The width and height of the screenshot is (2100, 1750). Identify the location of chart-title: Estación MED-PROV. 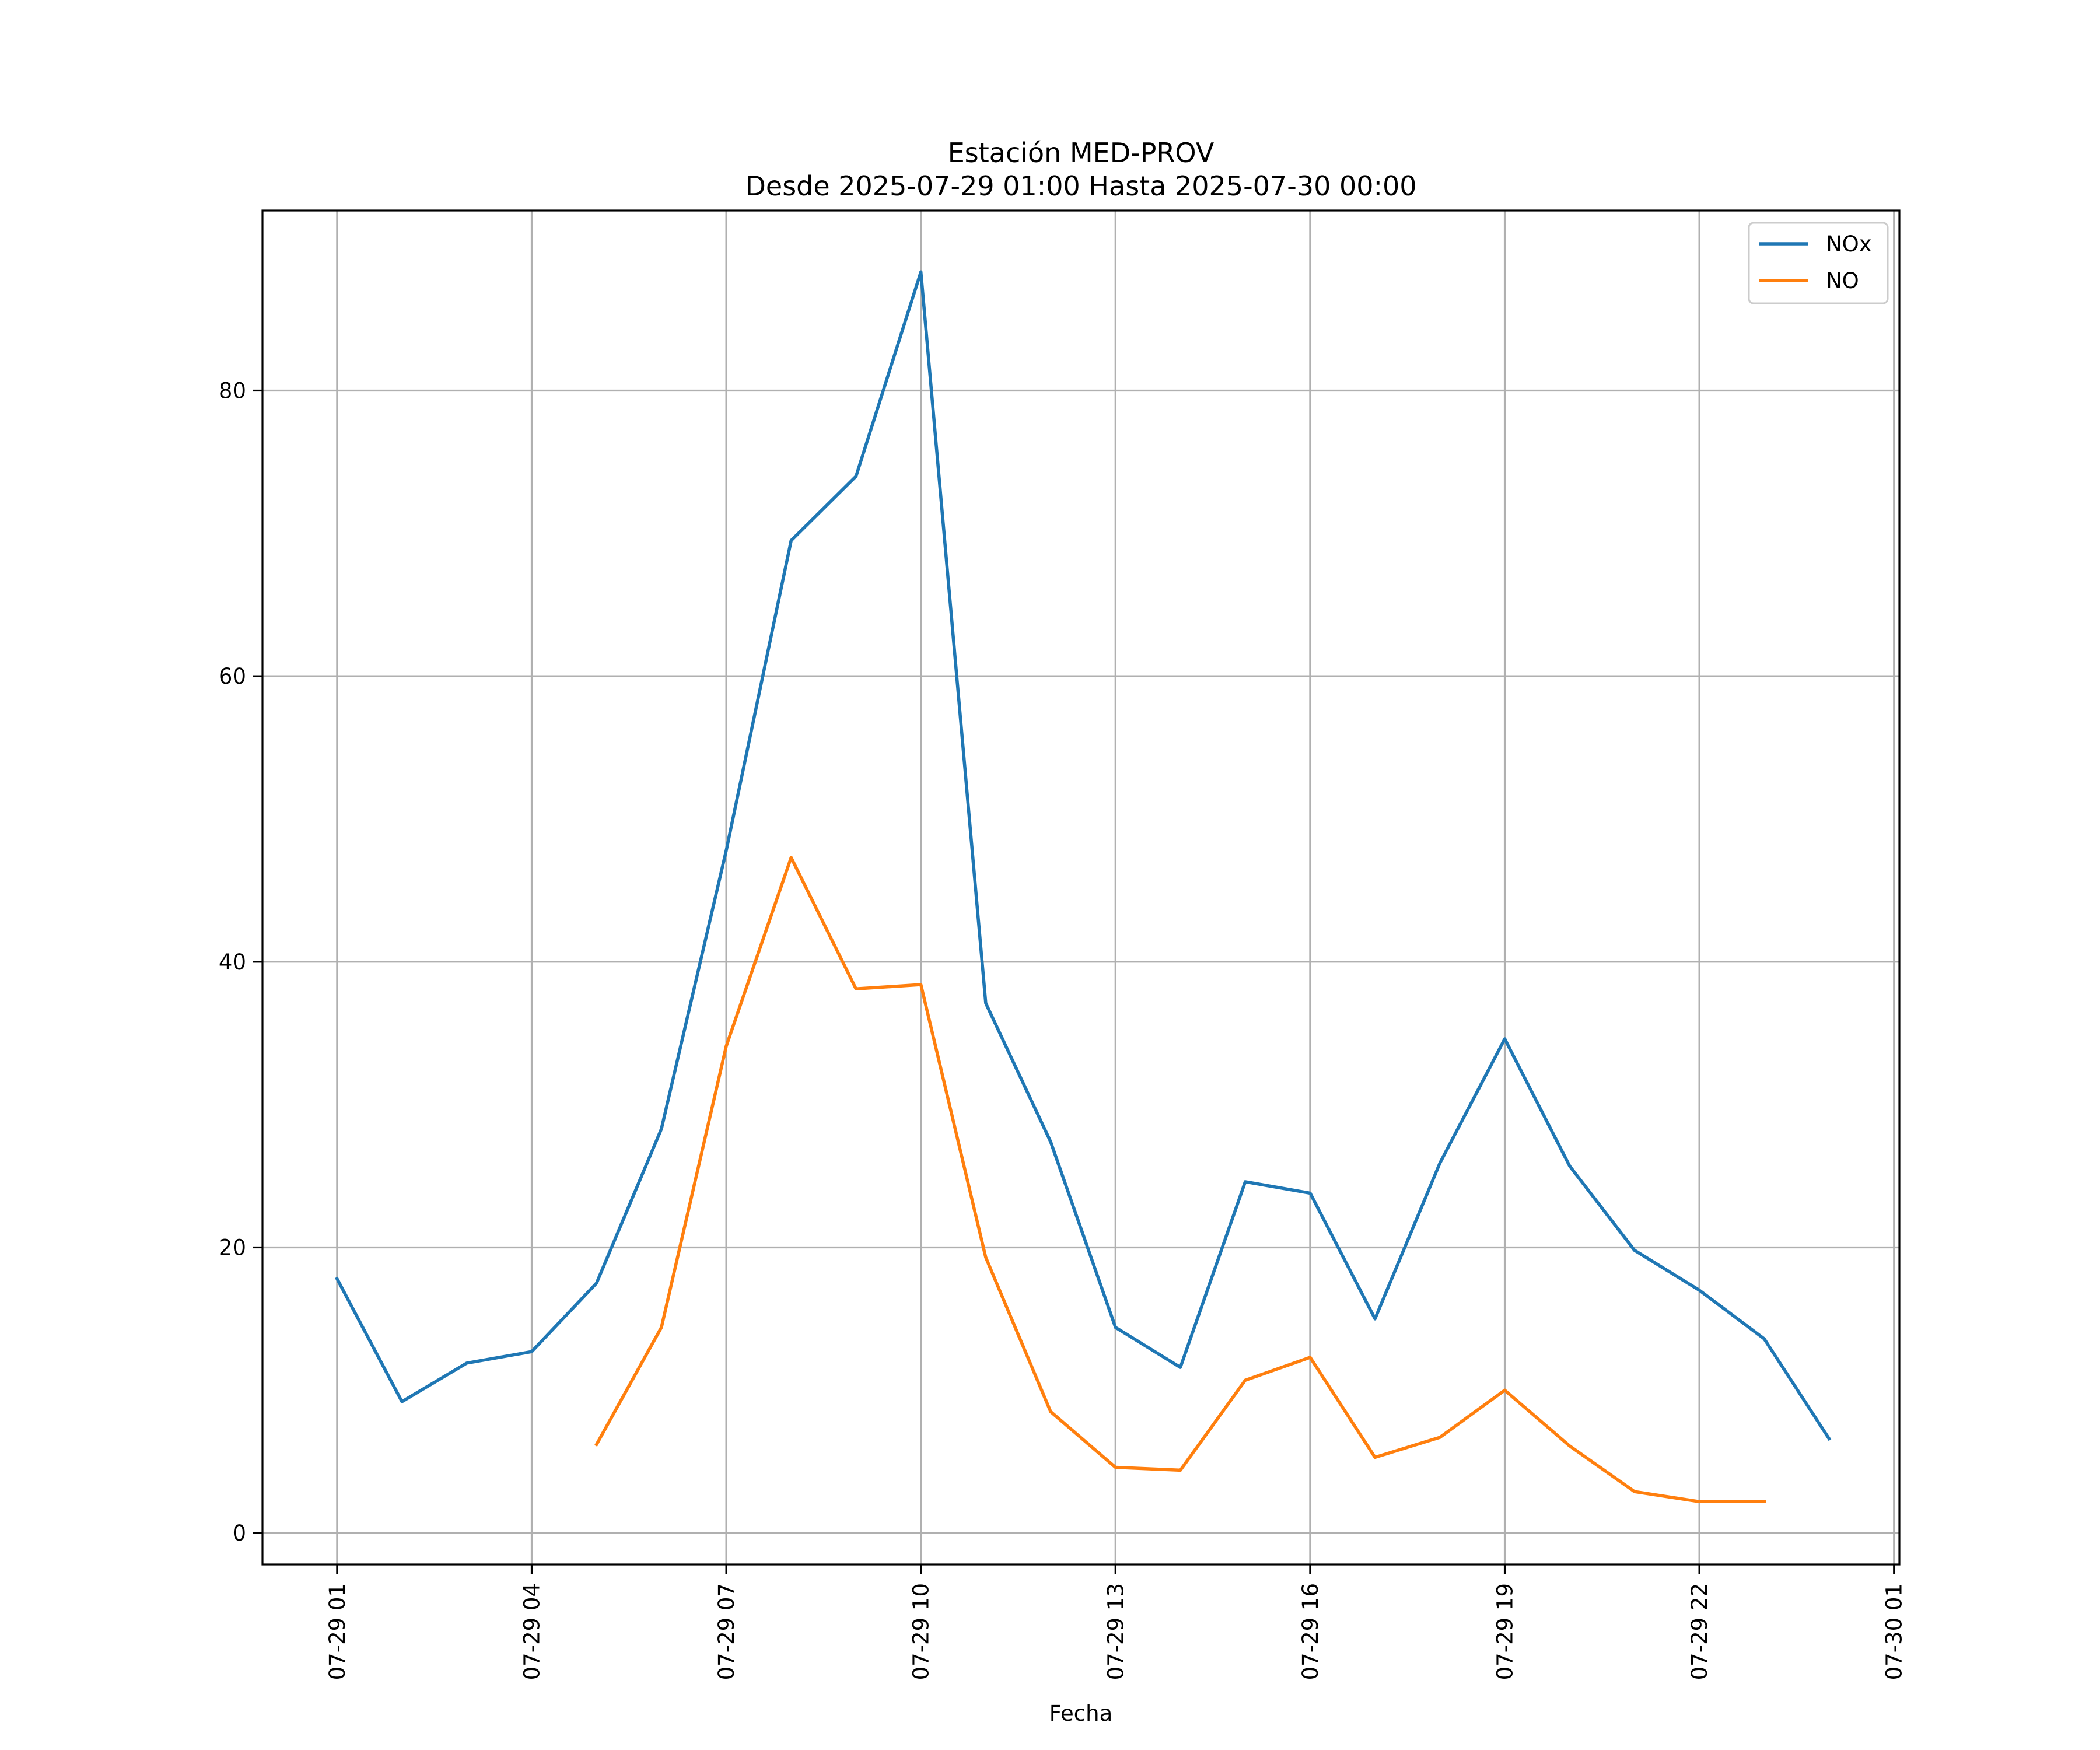
(1081, 153).